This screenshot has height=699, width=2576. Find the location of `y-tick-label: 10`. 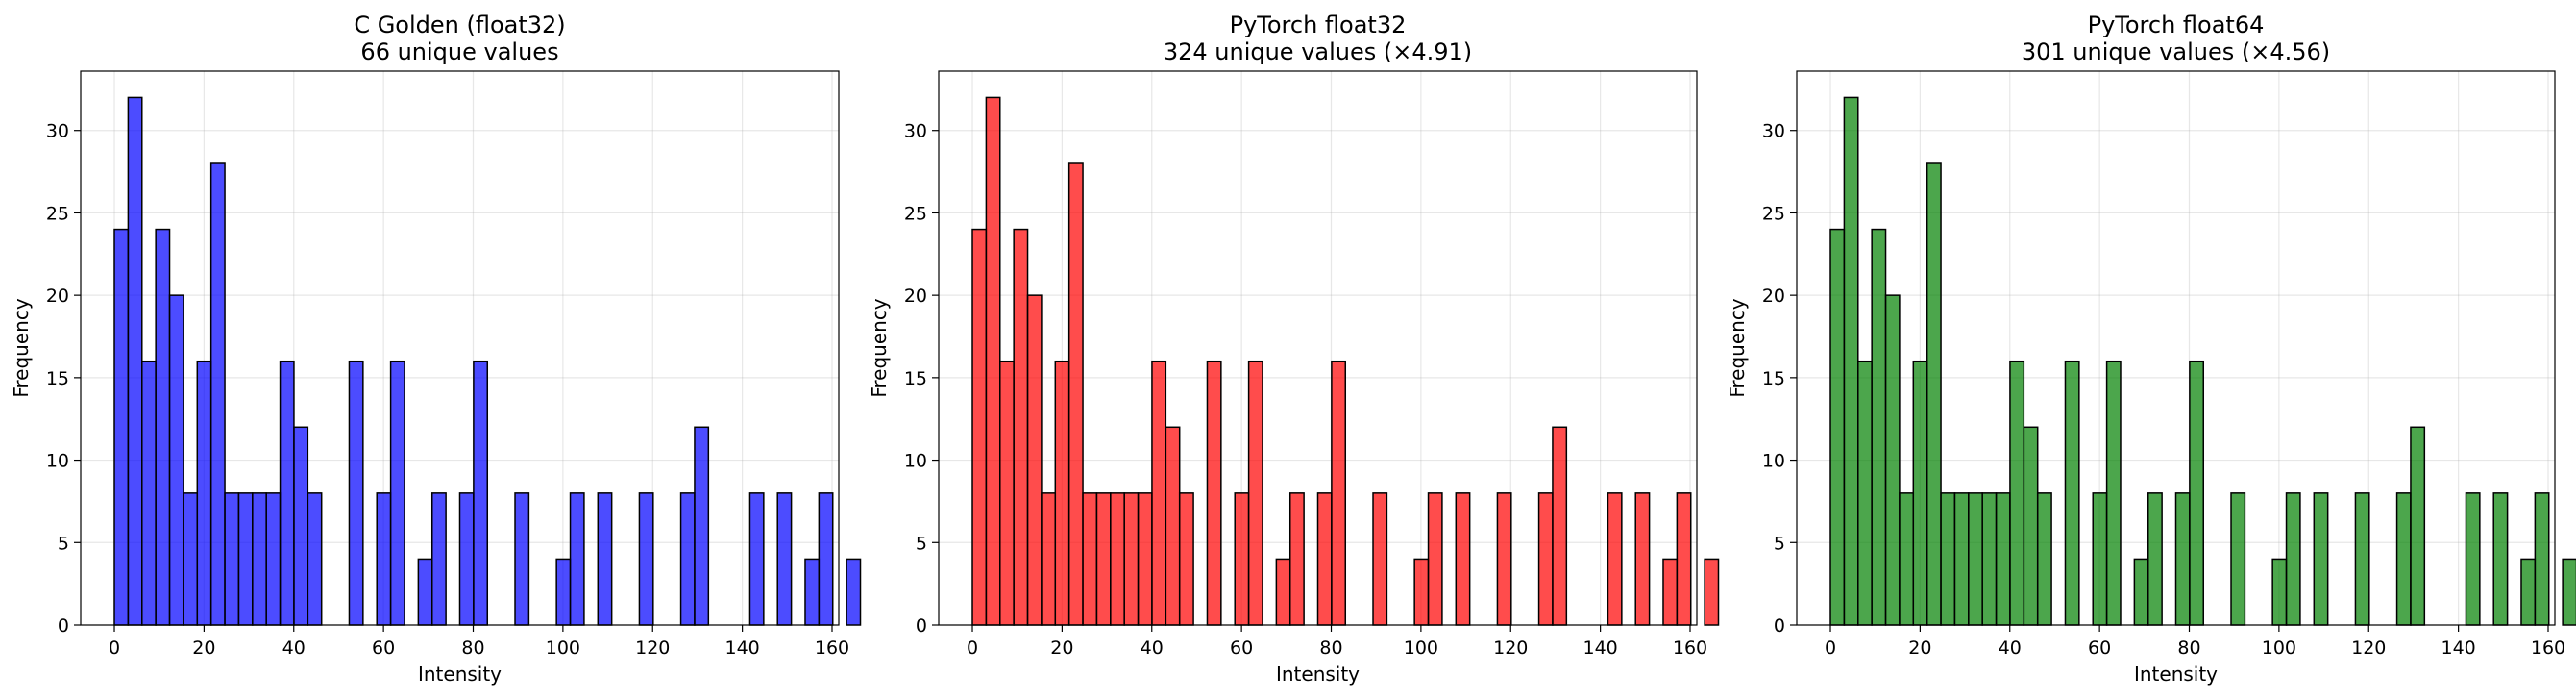

y-tick-label: 10 is located at coordinates (1773, 462).